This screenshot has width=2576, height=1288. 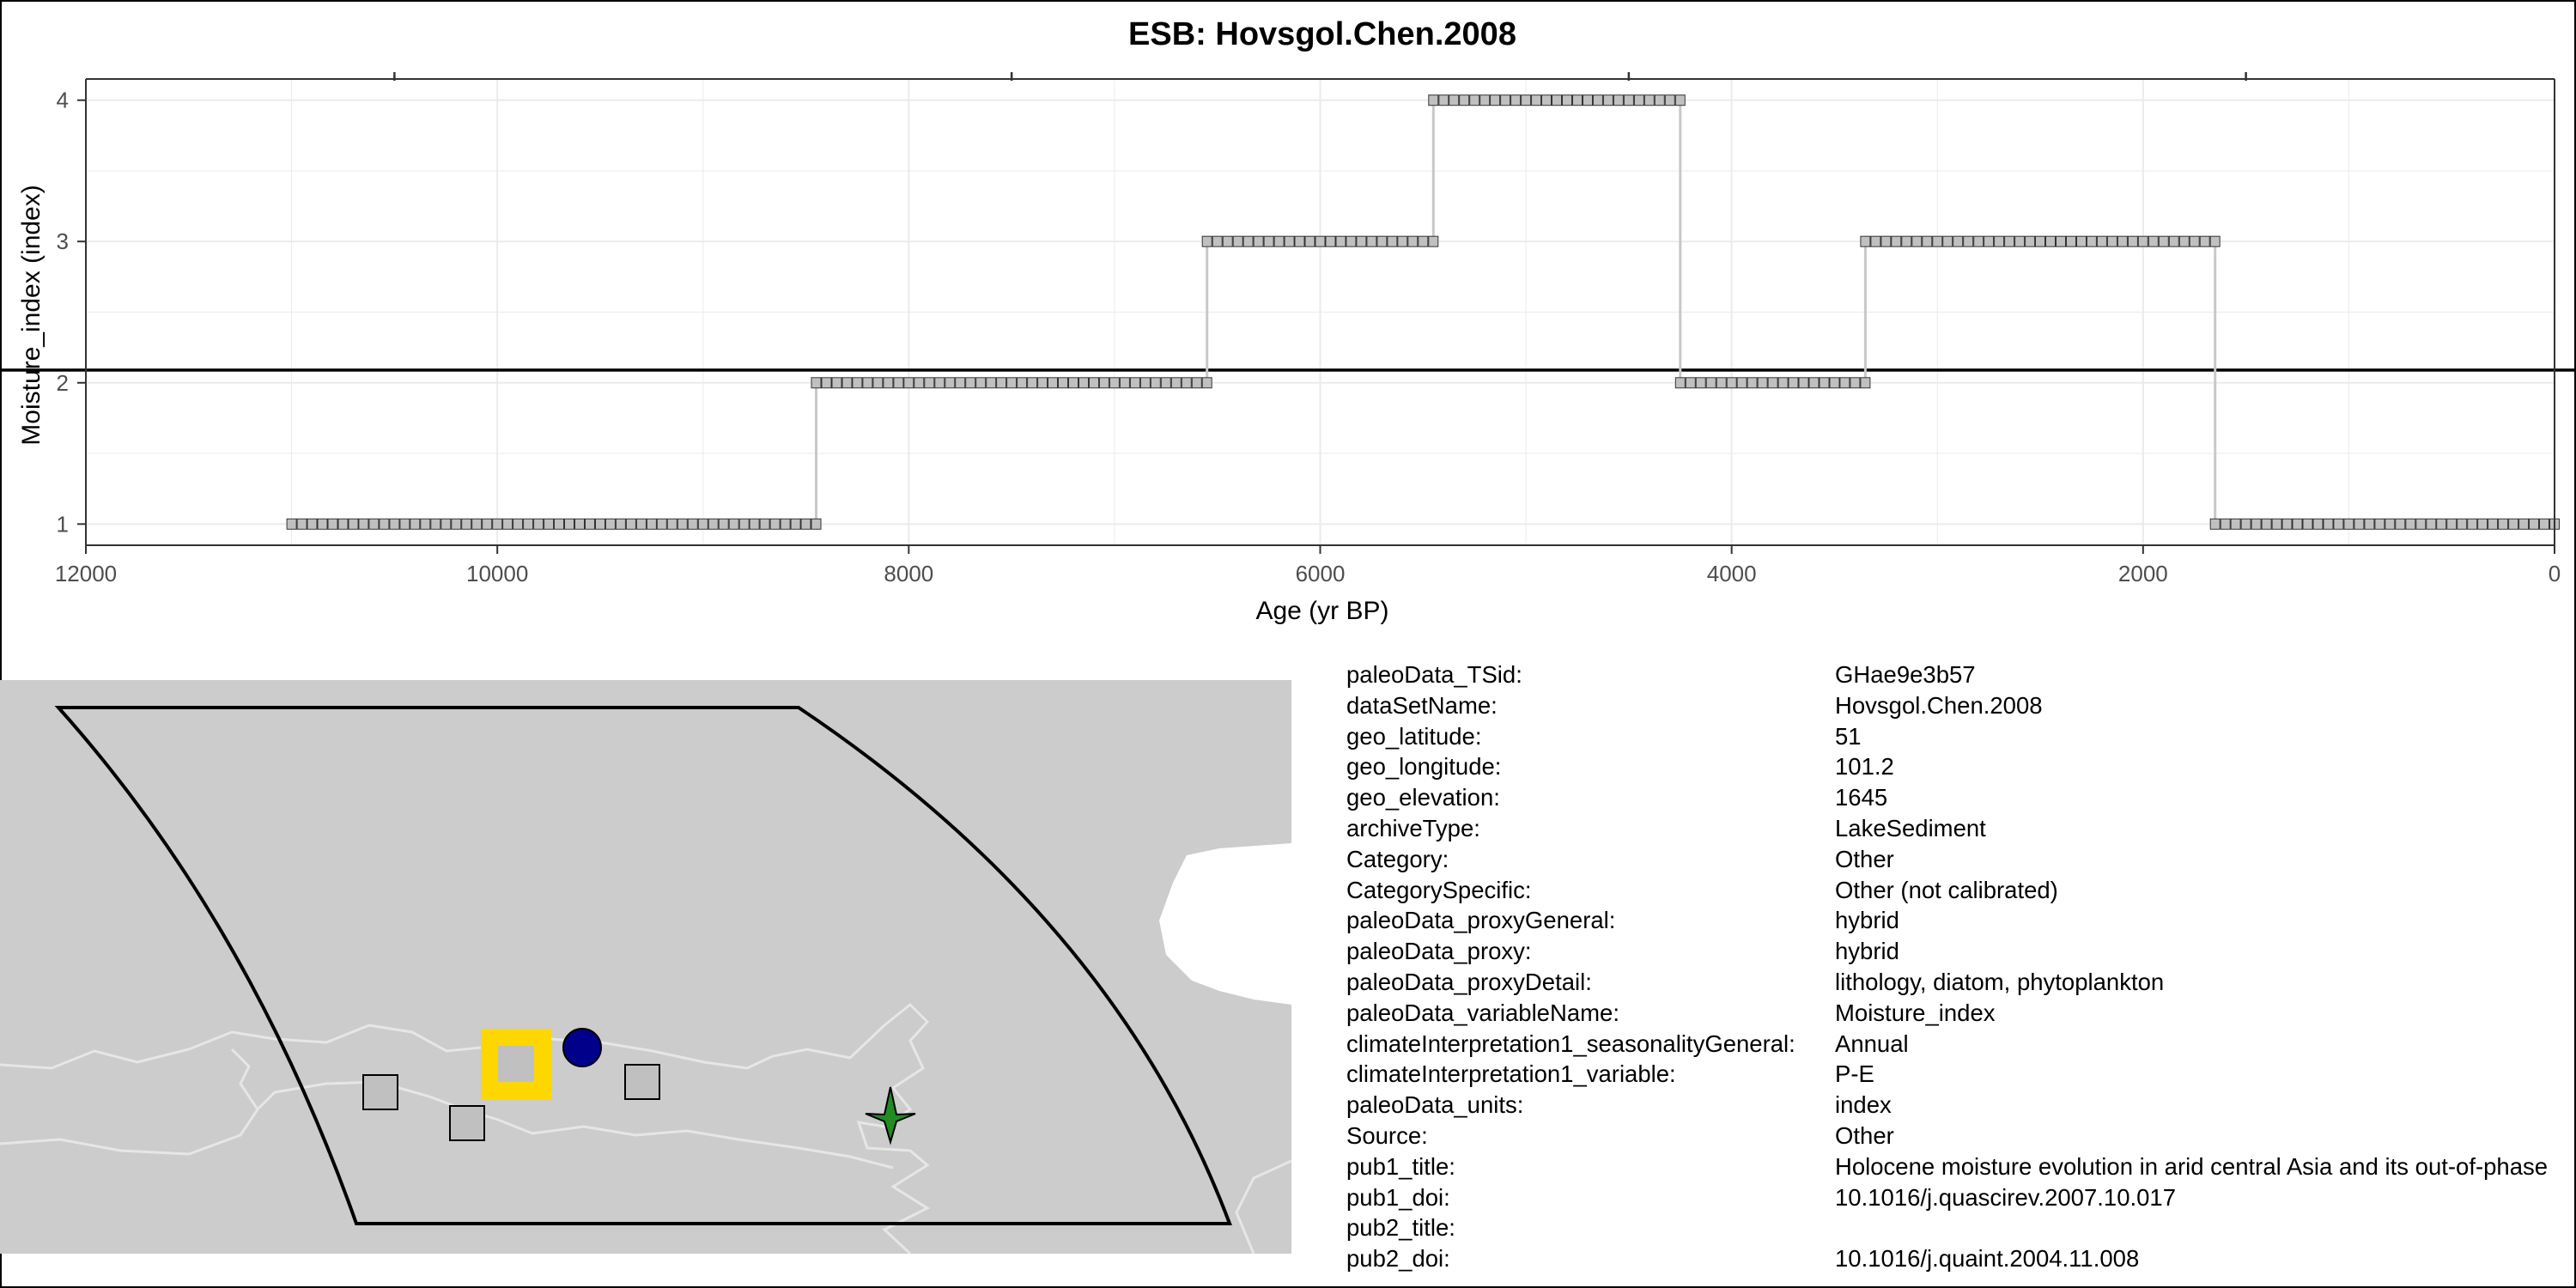 What do you see at coordinates (1855, 1074) in the screenshot?
I see `metadata-value: P-E` at bounding box center [1855, 1074].